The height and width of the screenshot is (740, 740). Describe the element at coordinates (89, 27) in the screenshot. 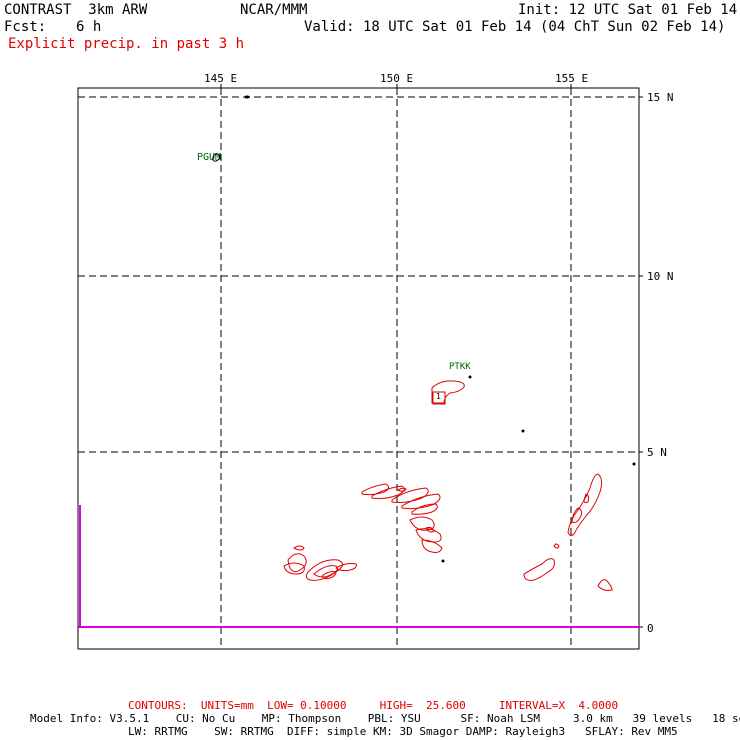

I see `forecast-hour: 6 h` at that location.